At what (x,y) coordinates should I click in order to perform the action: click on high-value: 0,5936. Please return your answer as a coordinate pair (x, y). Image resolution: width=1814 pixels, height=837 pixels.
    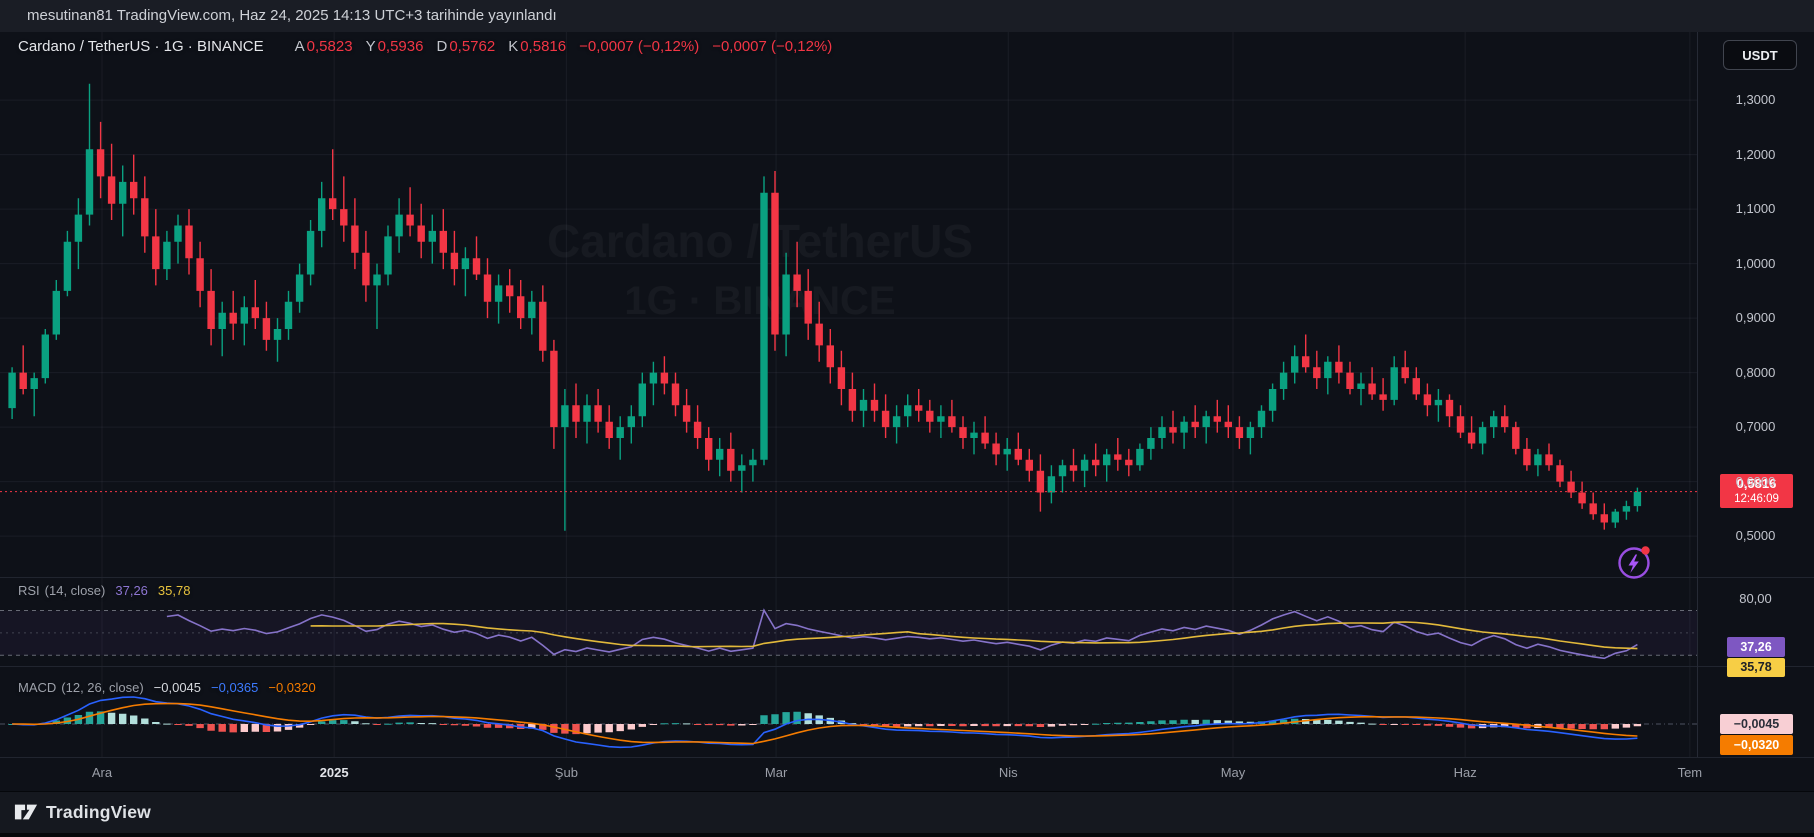
    Looking at the image, I should click on (400, 46).